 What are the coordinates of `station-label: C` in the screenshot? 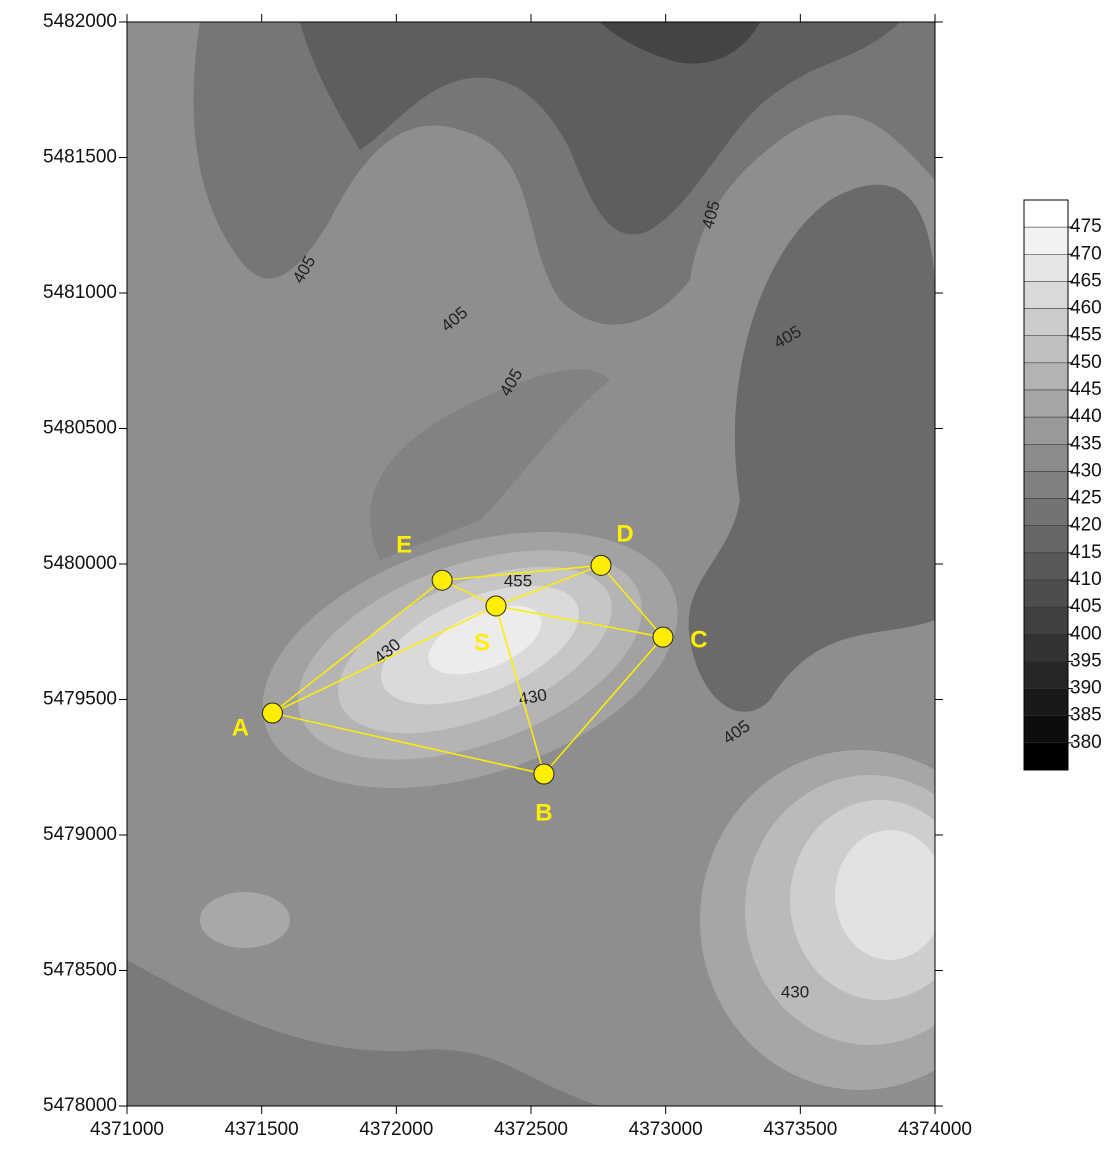 It's located at (698, 640).